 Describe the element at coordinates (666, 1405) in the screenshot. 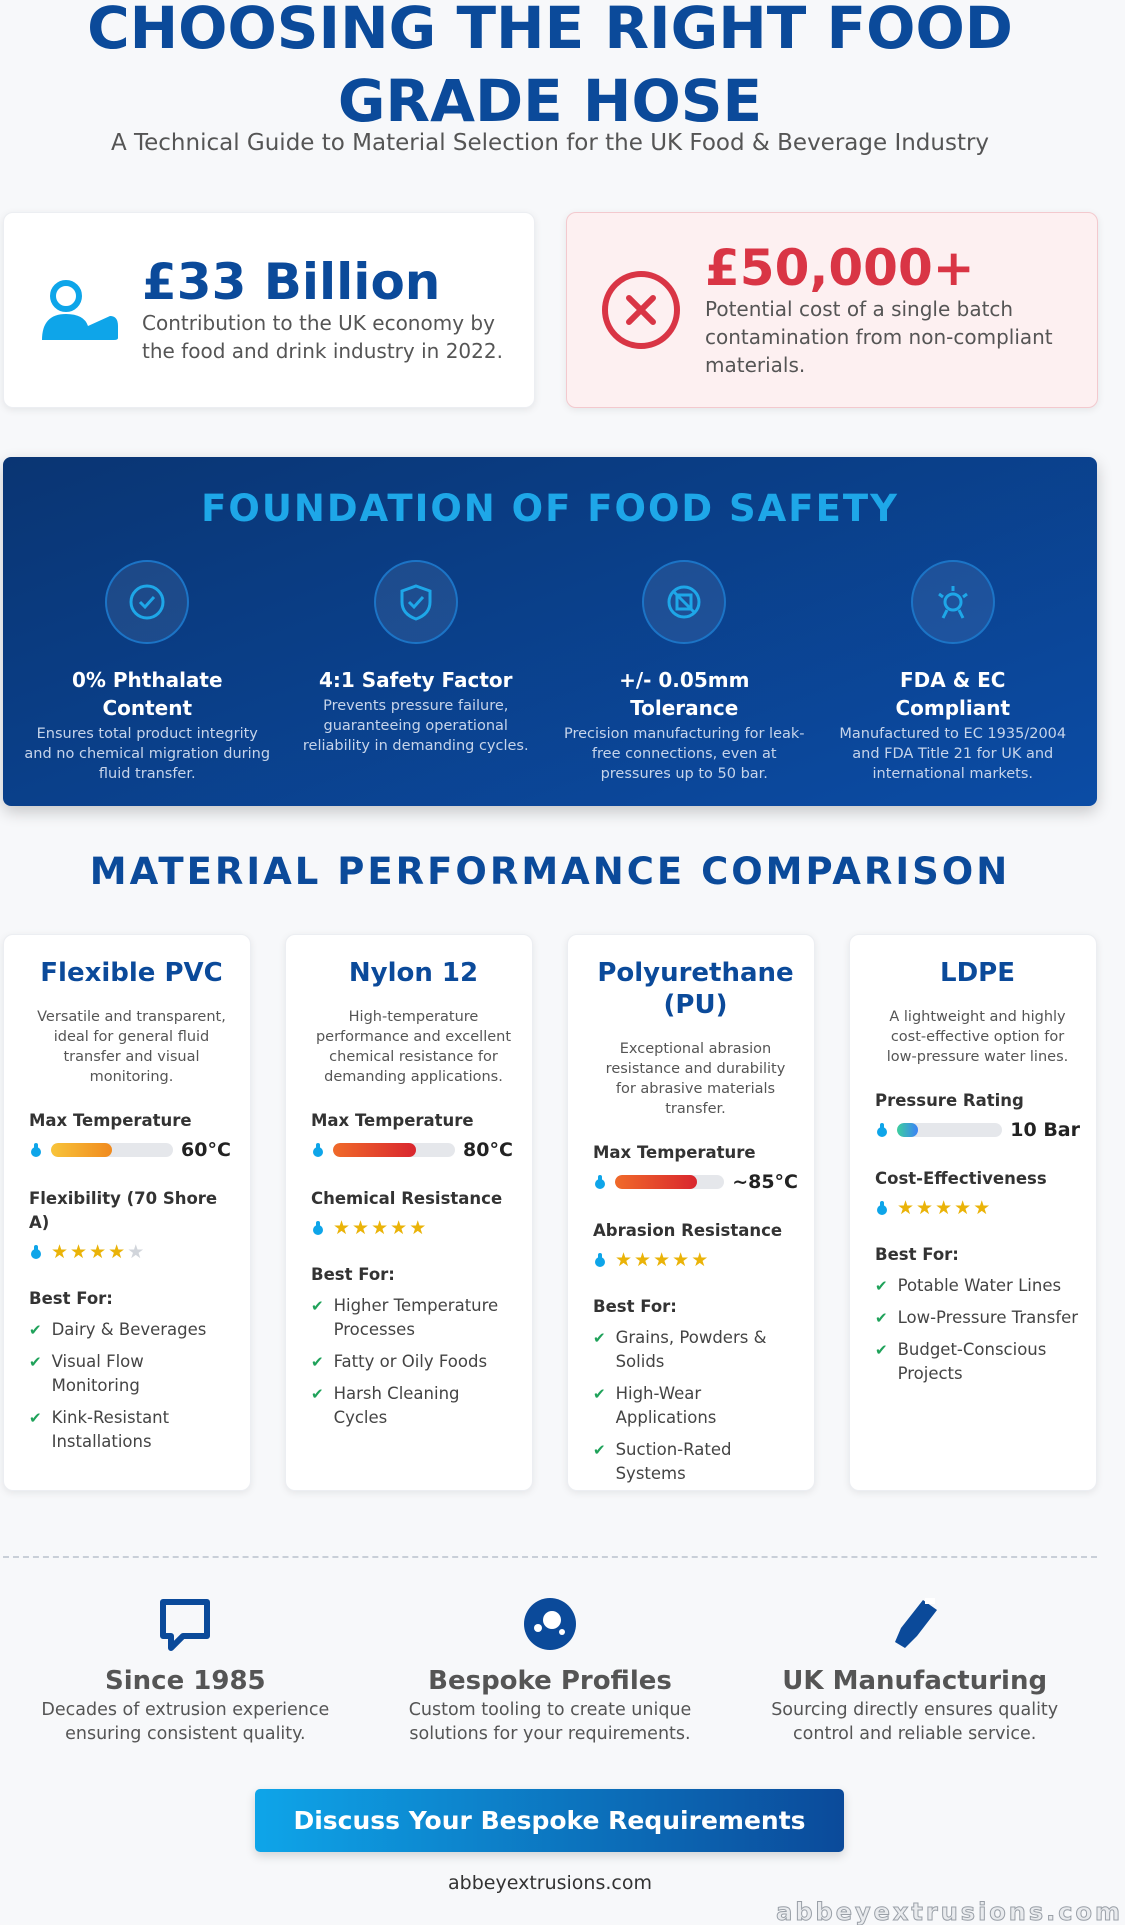

I see `best-for-text: High-Wear Applications` at that location.